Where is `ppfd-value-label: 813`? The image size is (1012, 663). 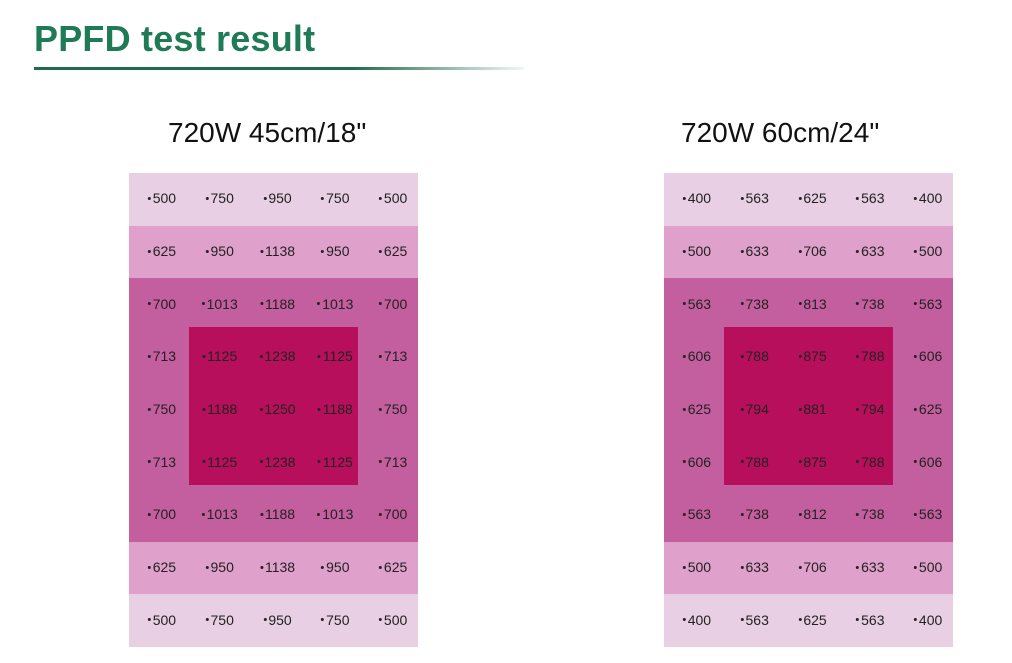
ppfd-value-label: 813 is located at coordinates (812, 304).